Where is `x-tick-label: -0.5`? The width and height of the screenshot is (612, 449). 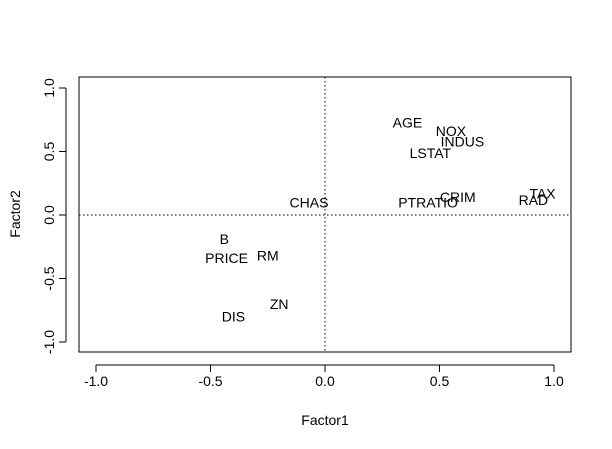
x-tick-label: -0.5 is located at coordinates (210, 381).